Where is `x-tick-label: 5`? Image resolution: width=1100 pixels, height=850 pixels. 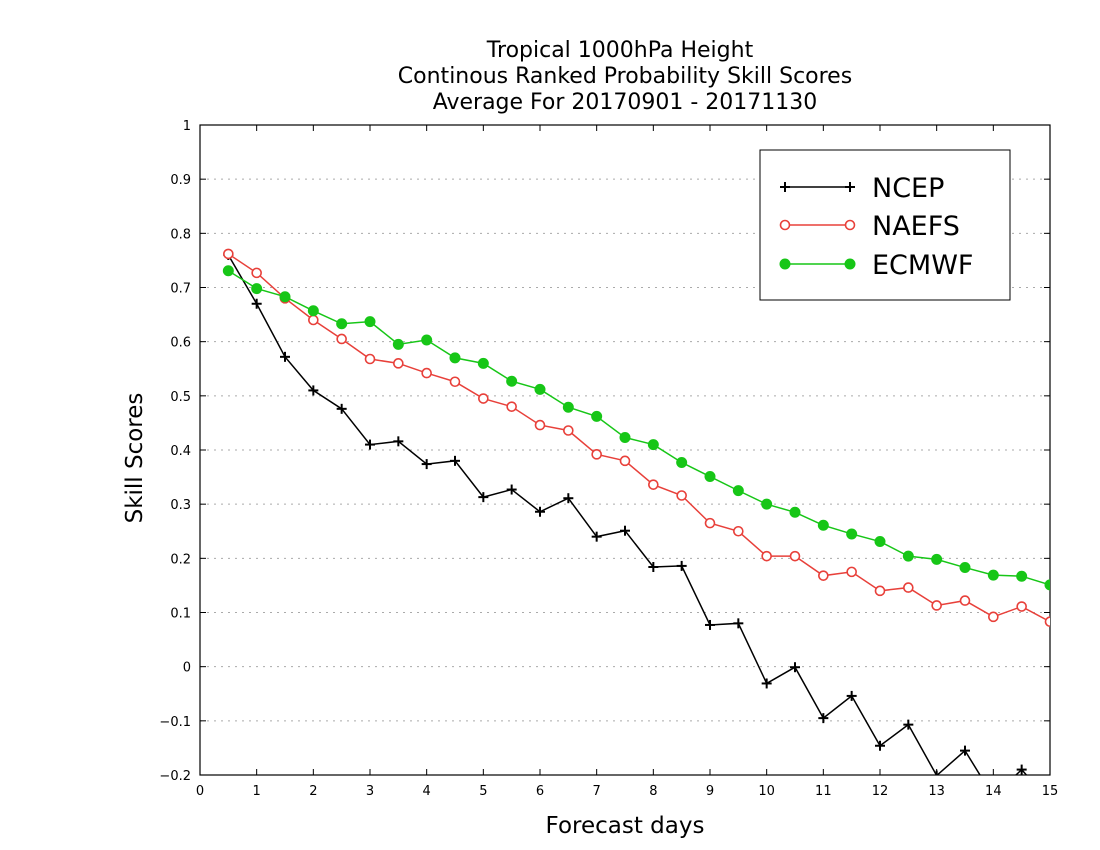
x-tick-label: 5 is located at coordinates (483, 791).